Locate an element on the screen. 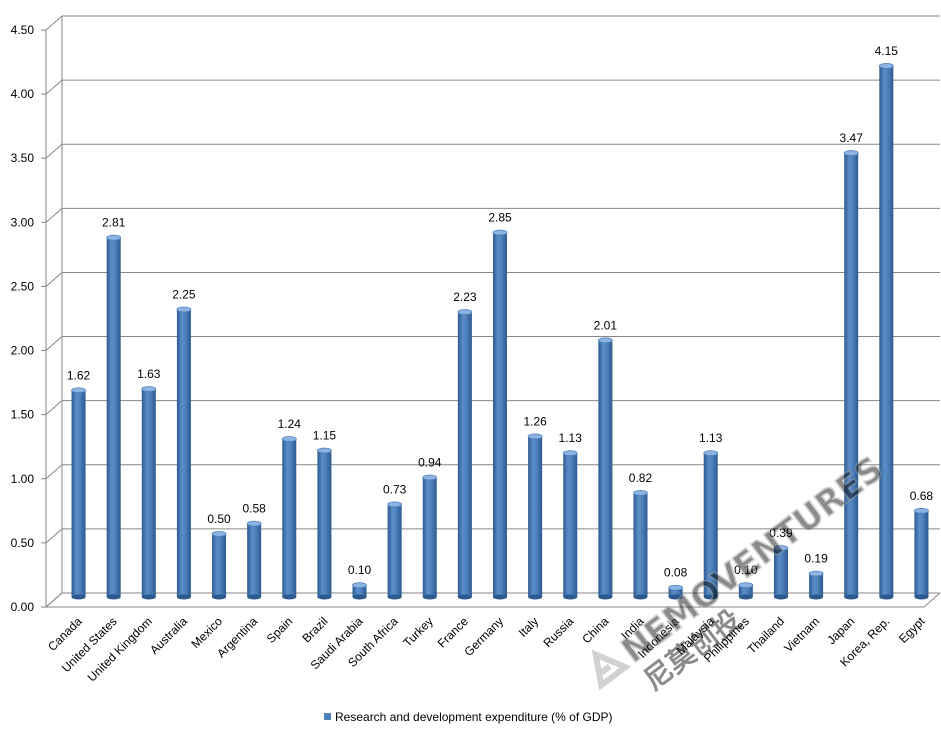  data-label: 2.23 is located at coordinates (465, 297).